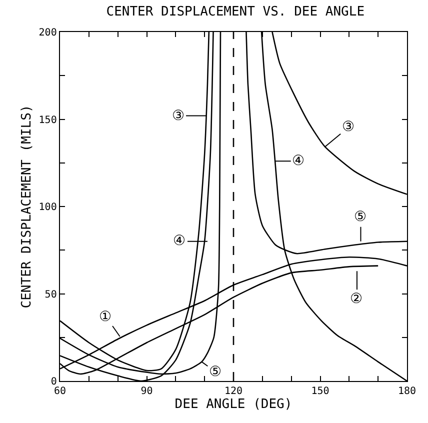 The width and height of the screenshot is (428, 423). Describe the element at coordinates (356, 299) in the screenshot. I see `annotation: ②` at that location.